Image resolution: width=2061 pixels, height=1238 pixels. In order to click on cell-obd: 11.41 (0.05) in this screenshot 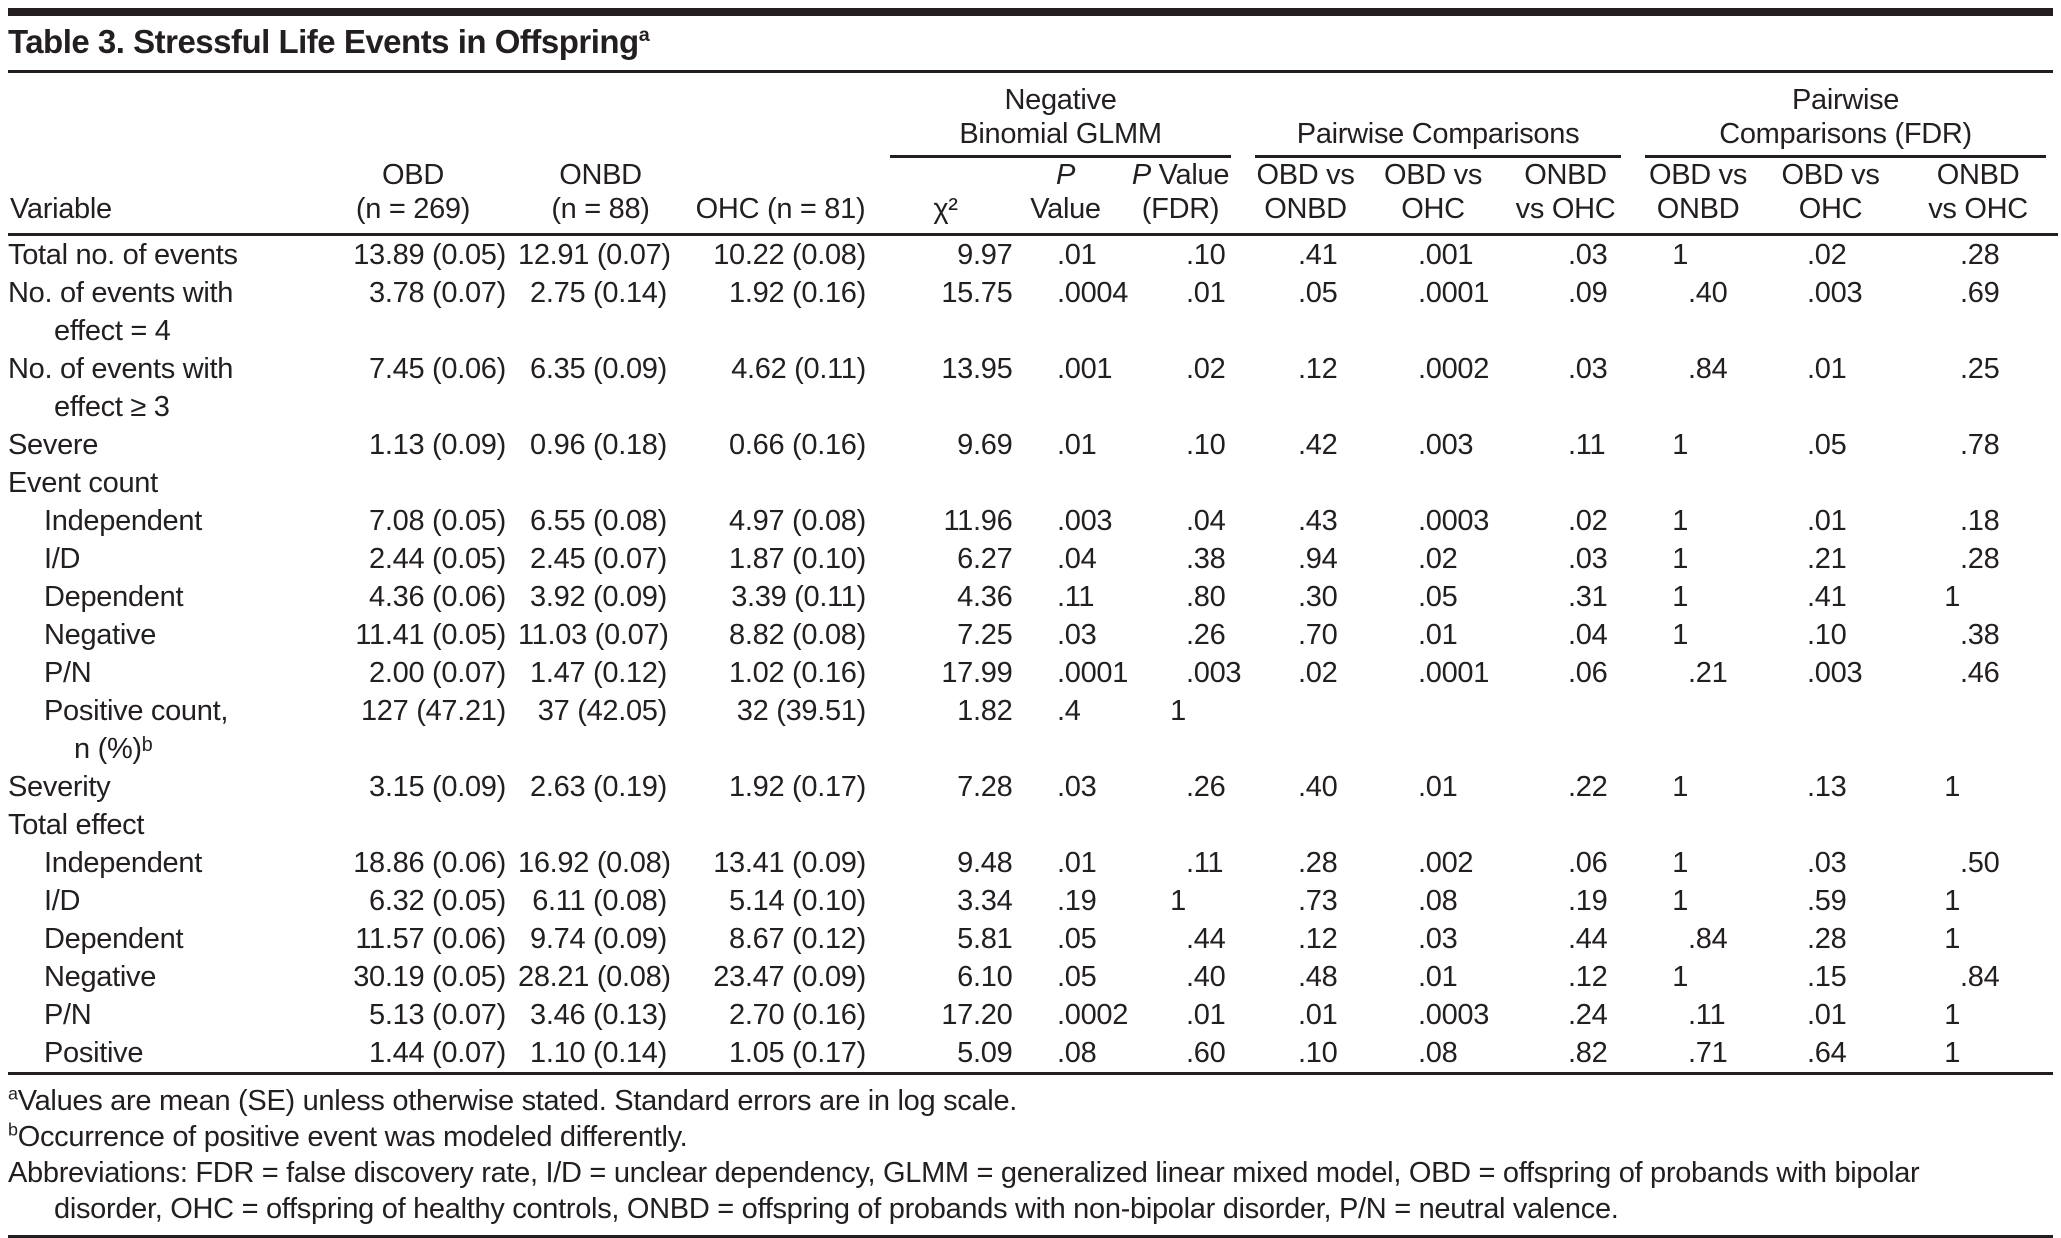, I will do `click(430, 635)`.